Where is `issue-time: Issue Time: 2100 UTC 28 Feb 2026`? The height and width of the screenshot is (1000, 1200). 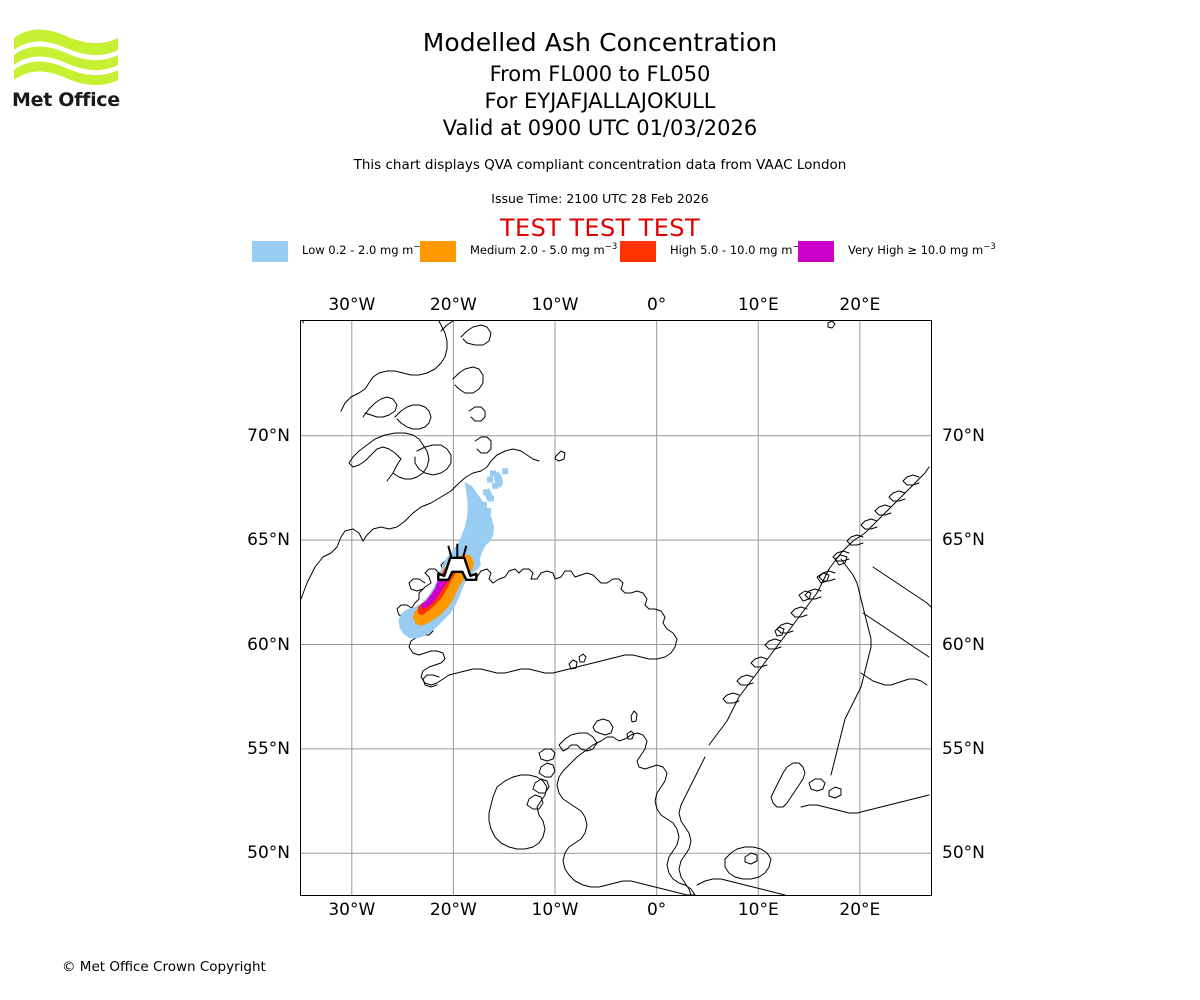 issue-time: Issue Time: 2100 UTC 28 Feb 2026 is located at coordinates (600, 198).